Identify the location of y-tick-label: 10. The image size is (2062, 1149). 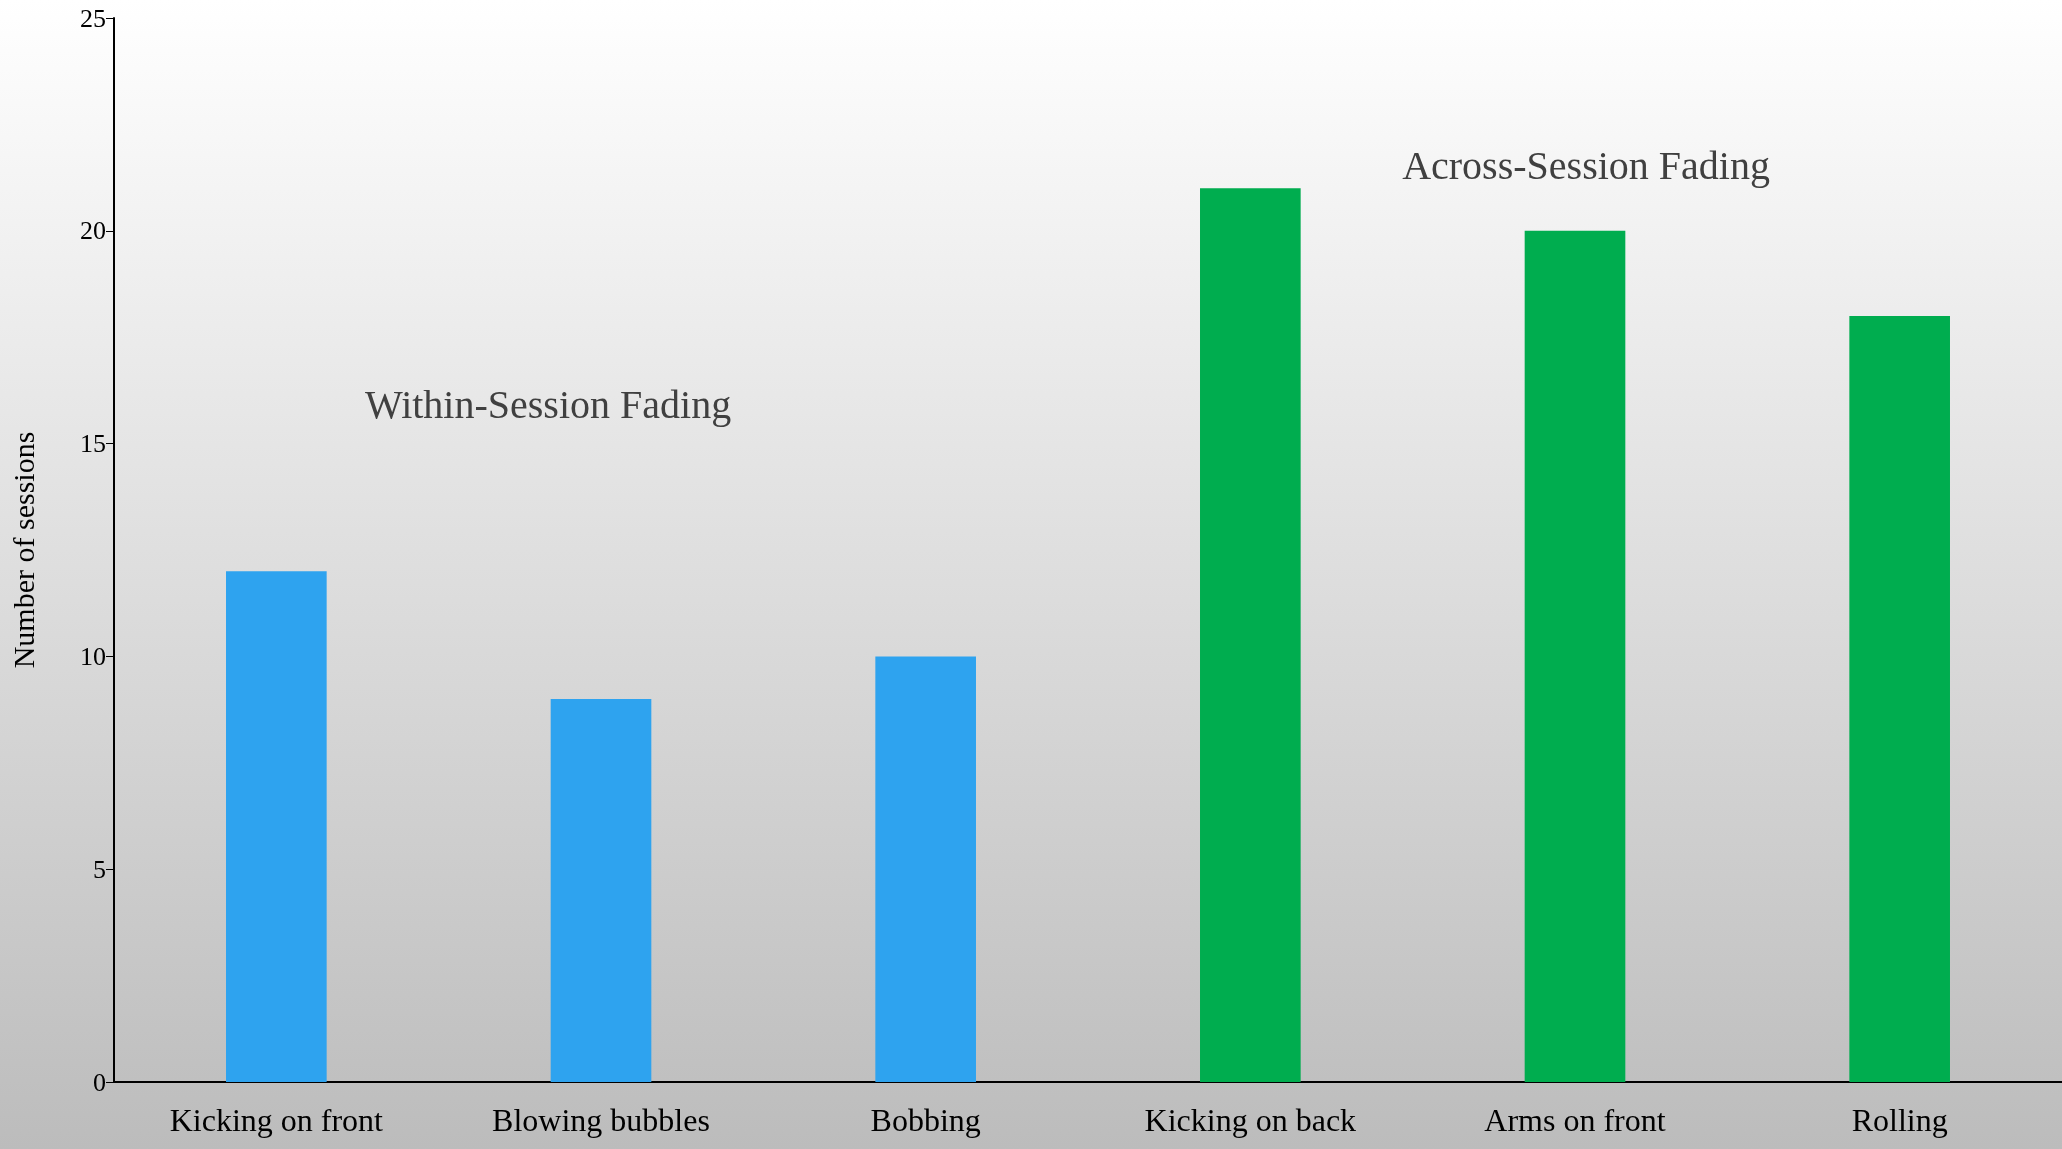
(93, 656).